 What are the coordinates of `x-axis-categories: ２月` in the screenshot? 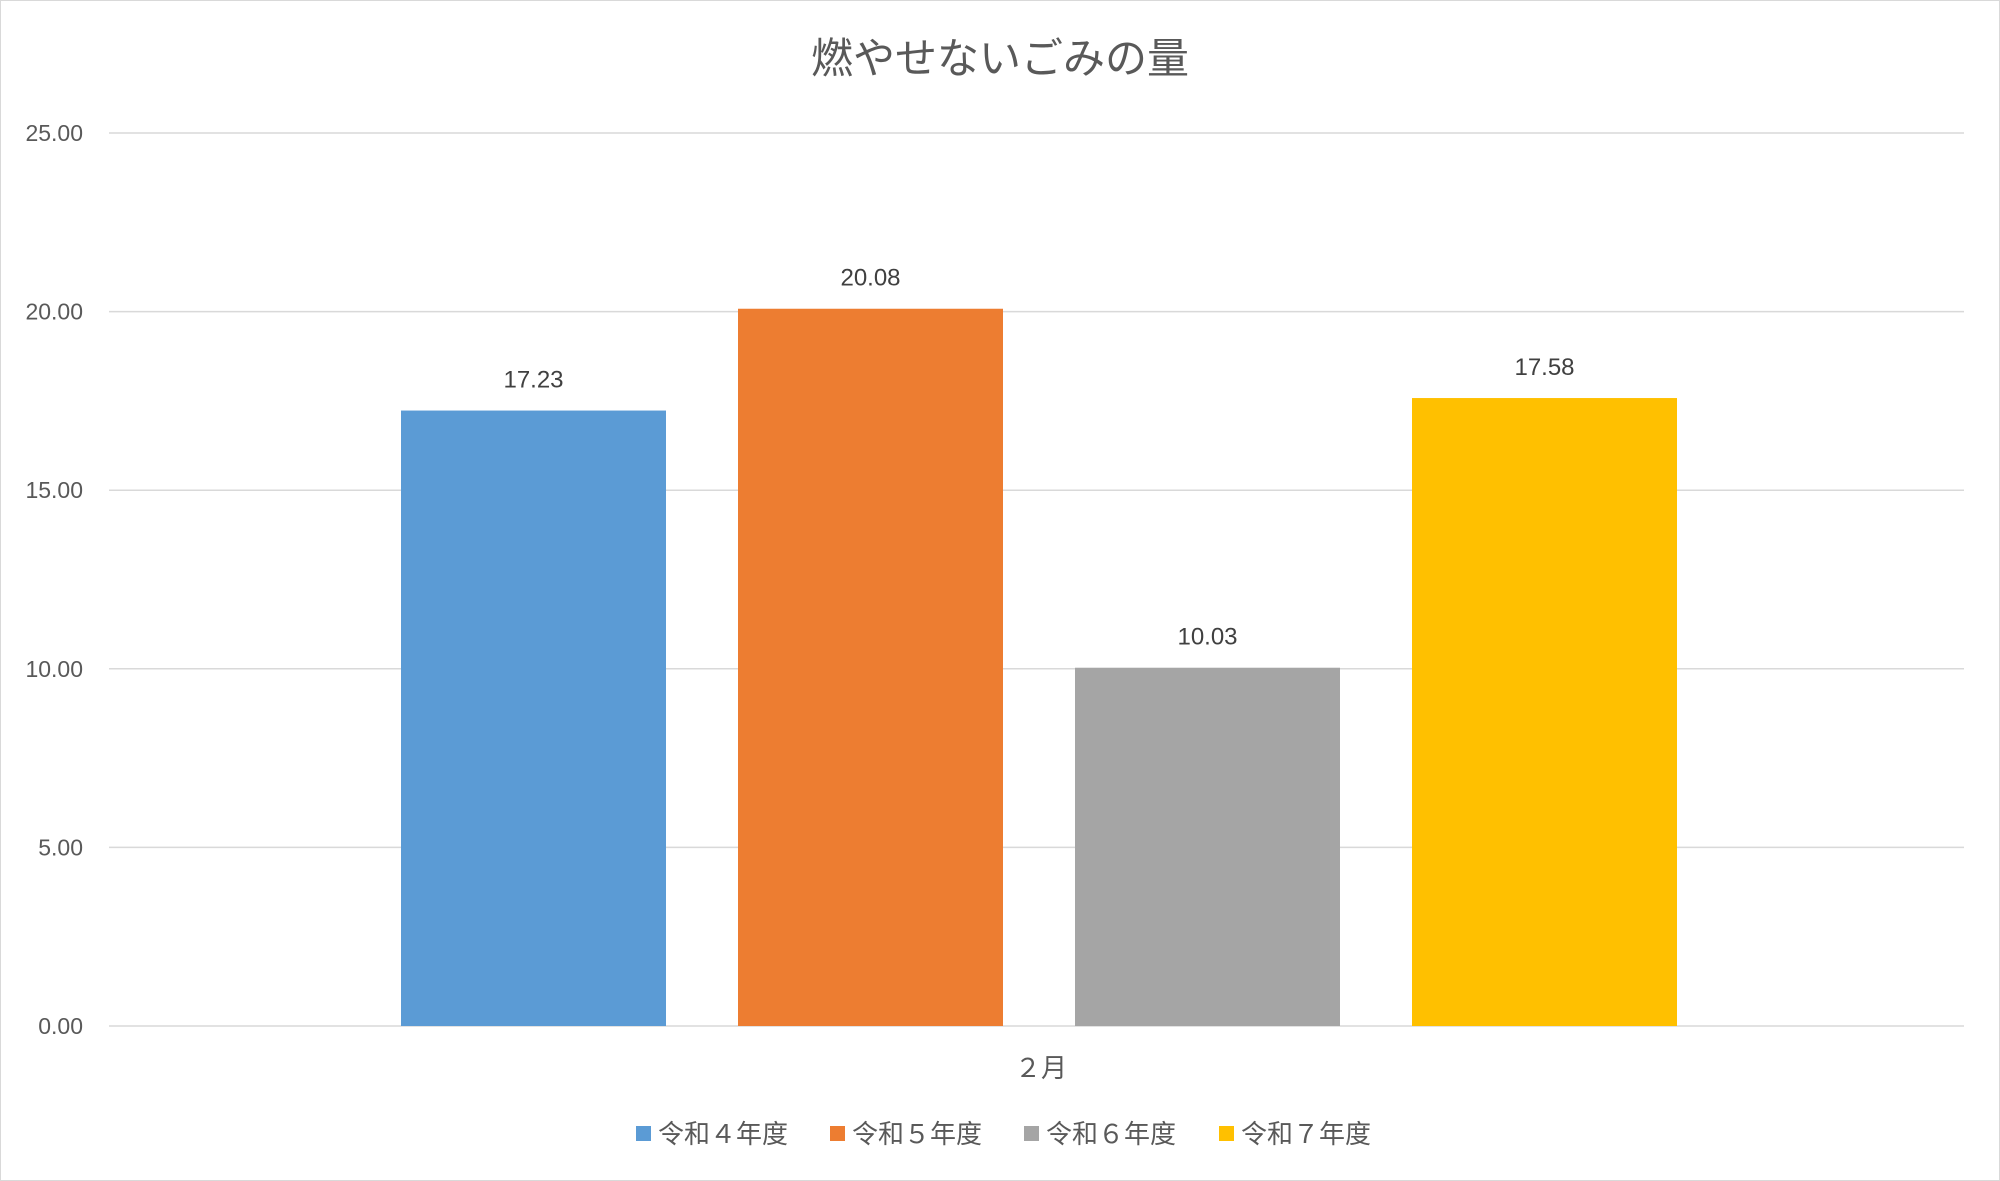 It's located at (1041, 1069).